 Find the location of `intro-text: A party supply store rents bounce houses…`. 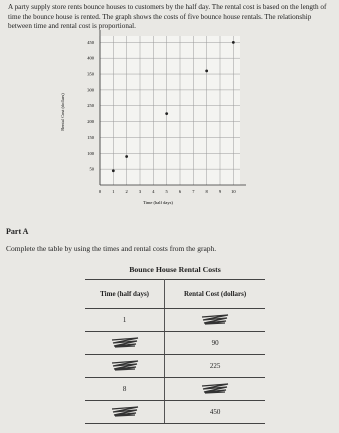

intro-text: A party supply store rents bounce houses… is located at coordinates (167, 16).